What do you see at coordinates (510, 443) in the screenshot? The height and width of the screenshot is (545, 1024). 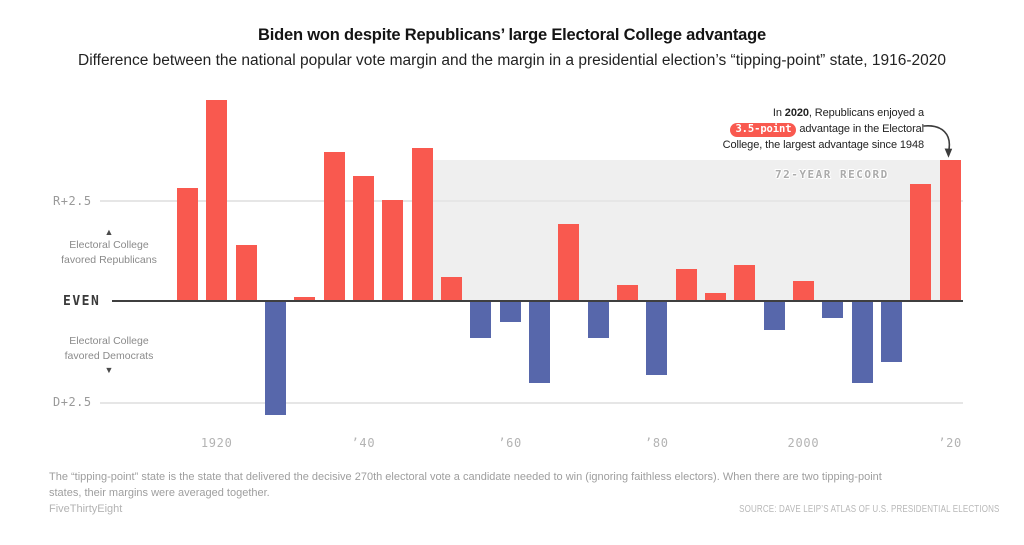 I see `x-tick-label-1960: ’60` at bounding box center [510, 443].